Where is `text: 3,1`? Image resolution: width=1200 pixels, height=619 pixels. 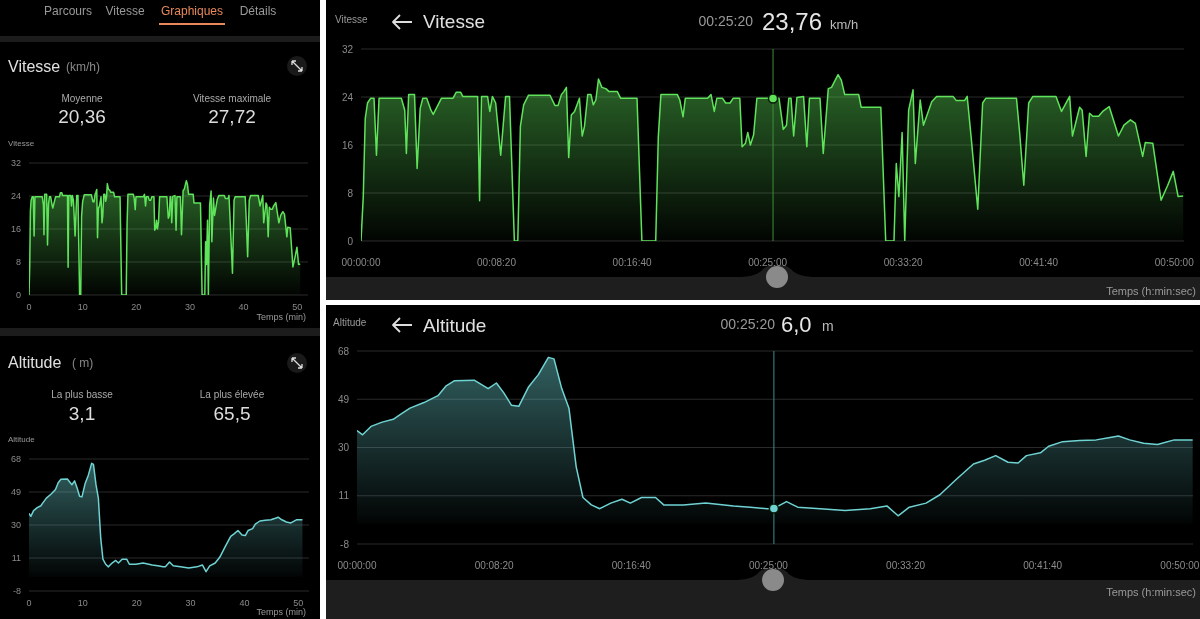
text: 3,1 is located at coordinates (82, 413).